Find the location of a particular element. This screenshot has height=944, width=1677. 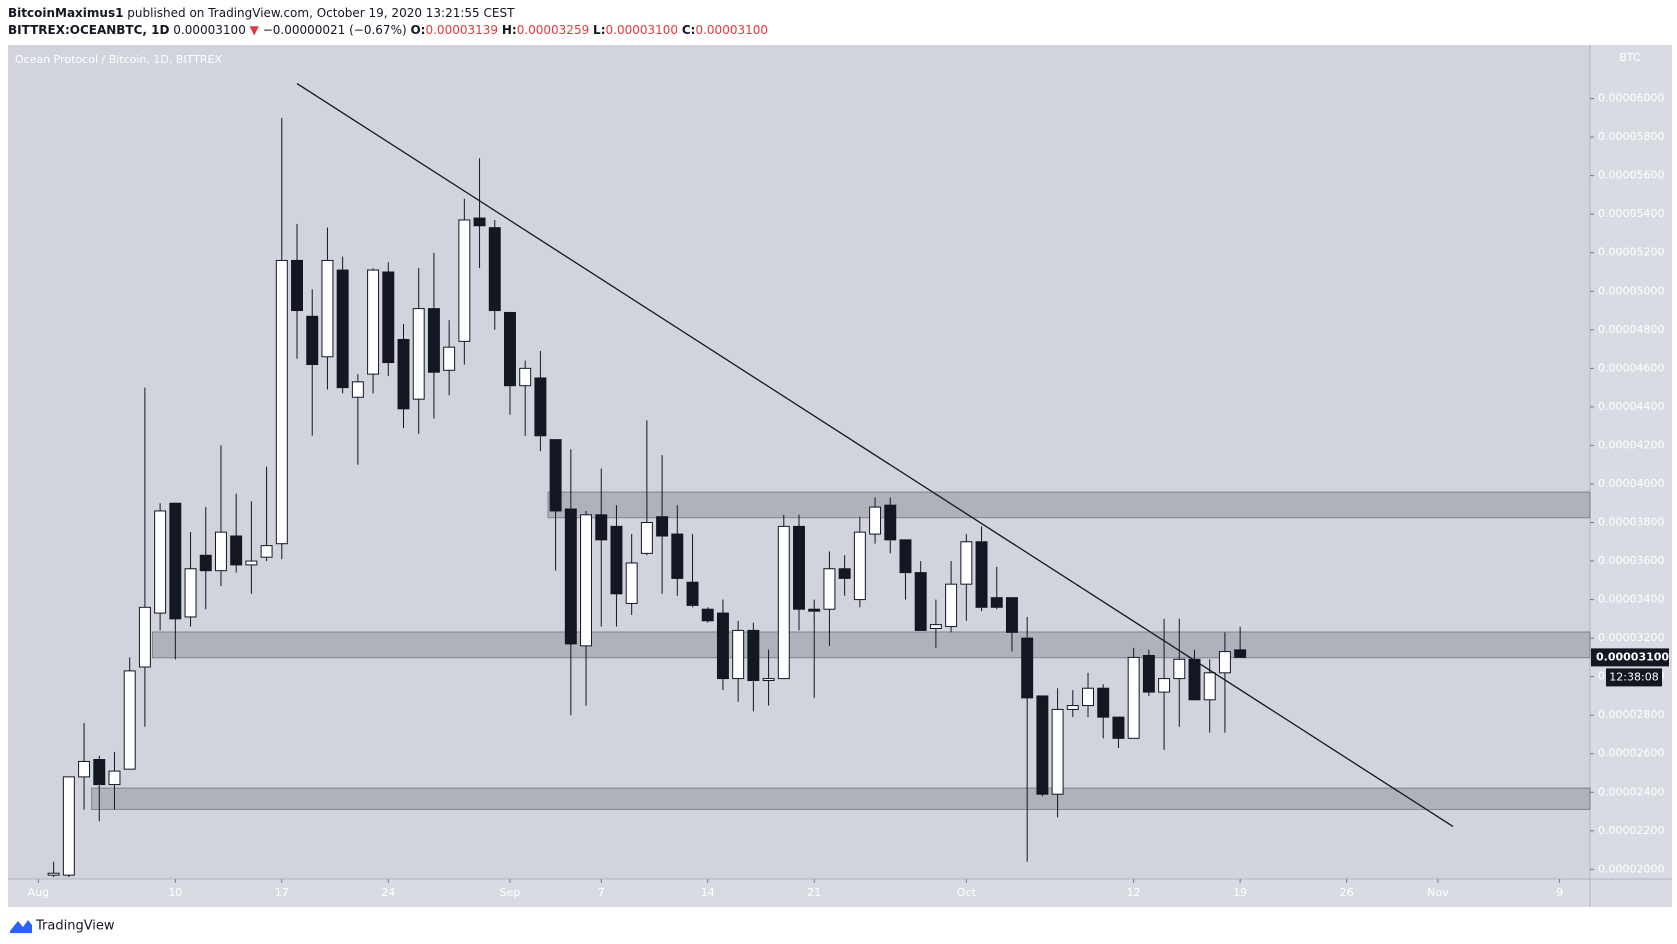

x-tick-label: 24 is located at coordinates (388, 892).